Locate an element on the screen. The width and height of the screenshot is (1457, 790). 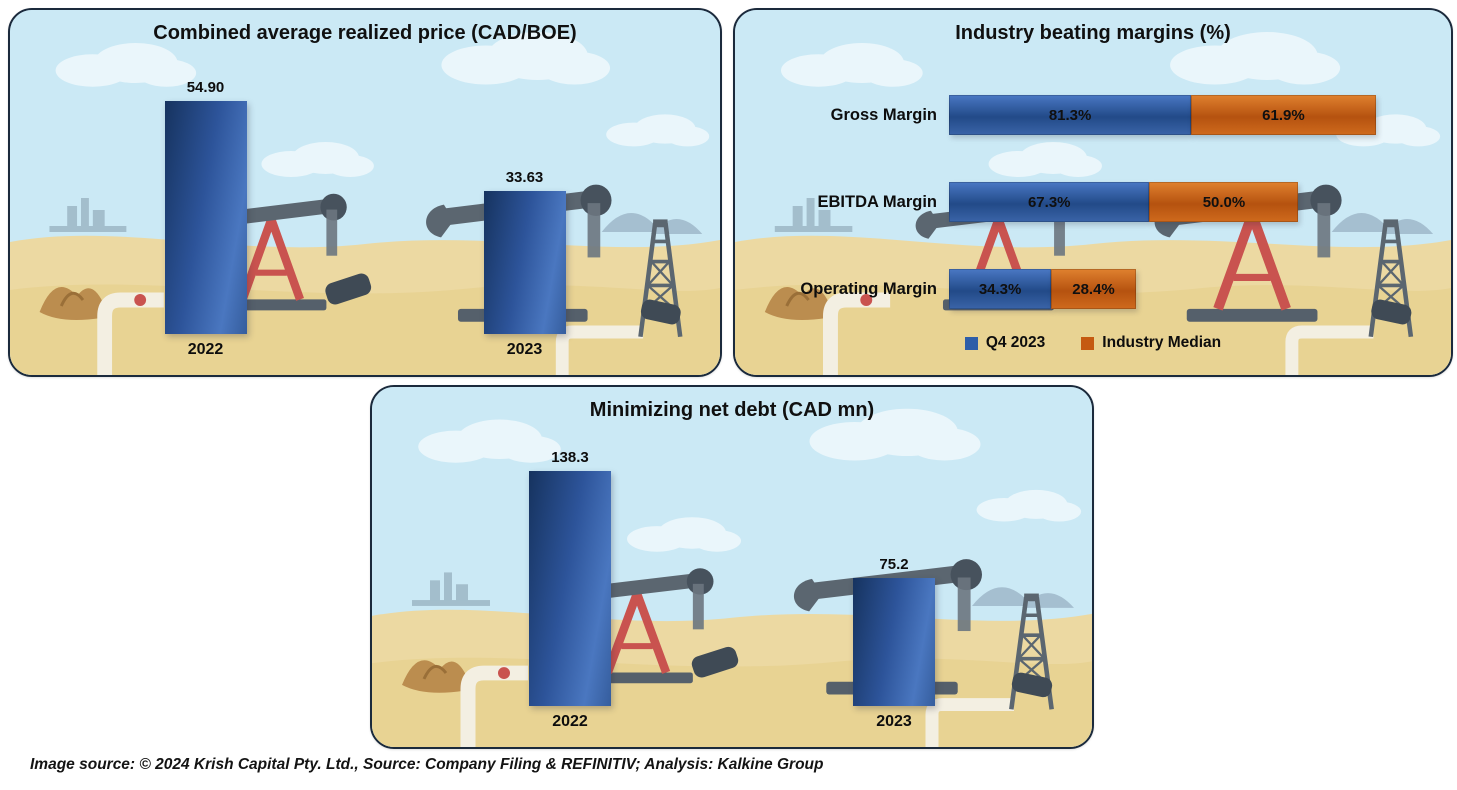
chart-title: Minimizing net debt (CAD mn) is located at coordinates (732, 410).